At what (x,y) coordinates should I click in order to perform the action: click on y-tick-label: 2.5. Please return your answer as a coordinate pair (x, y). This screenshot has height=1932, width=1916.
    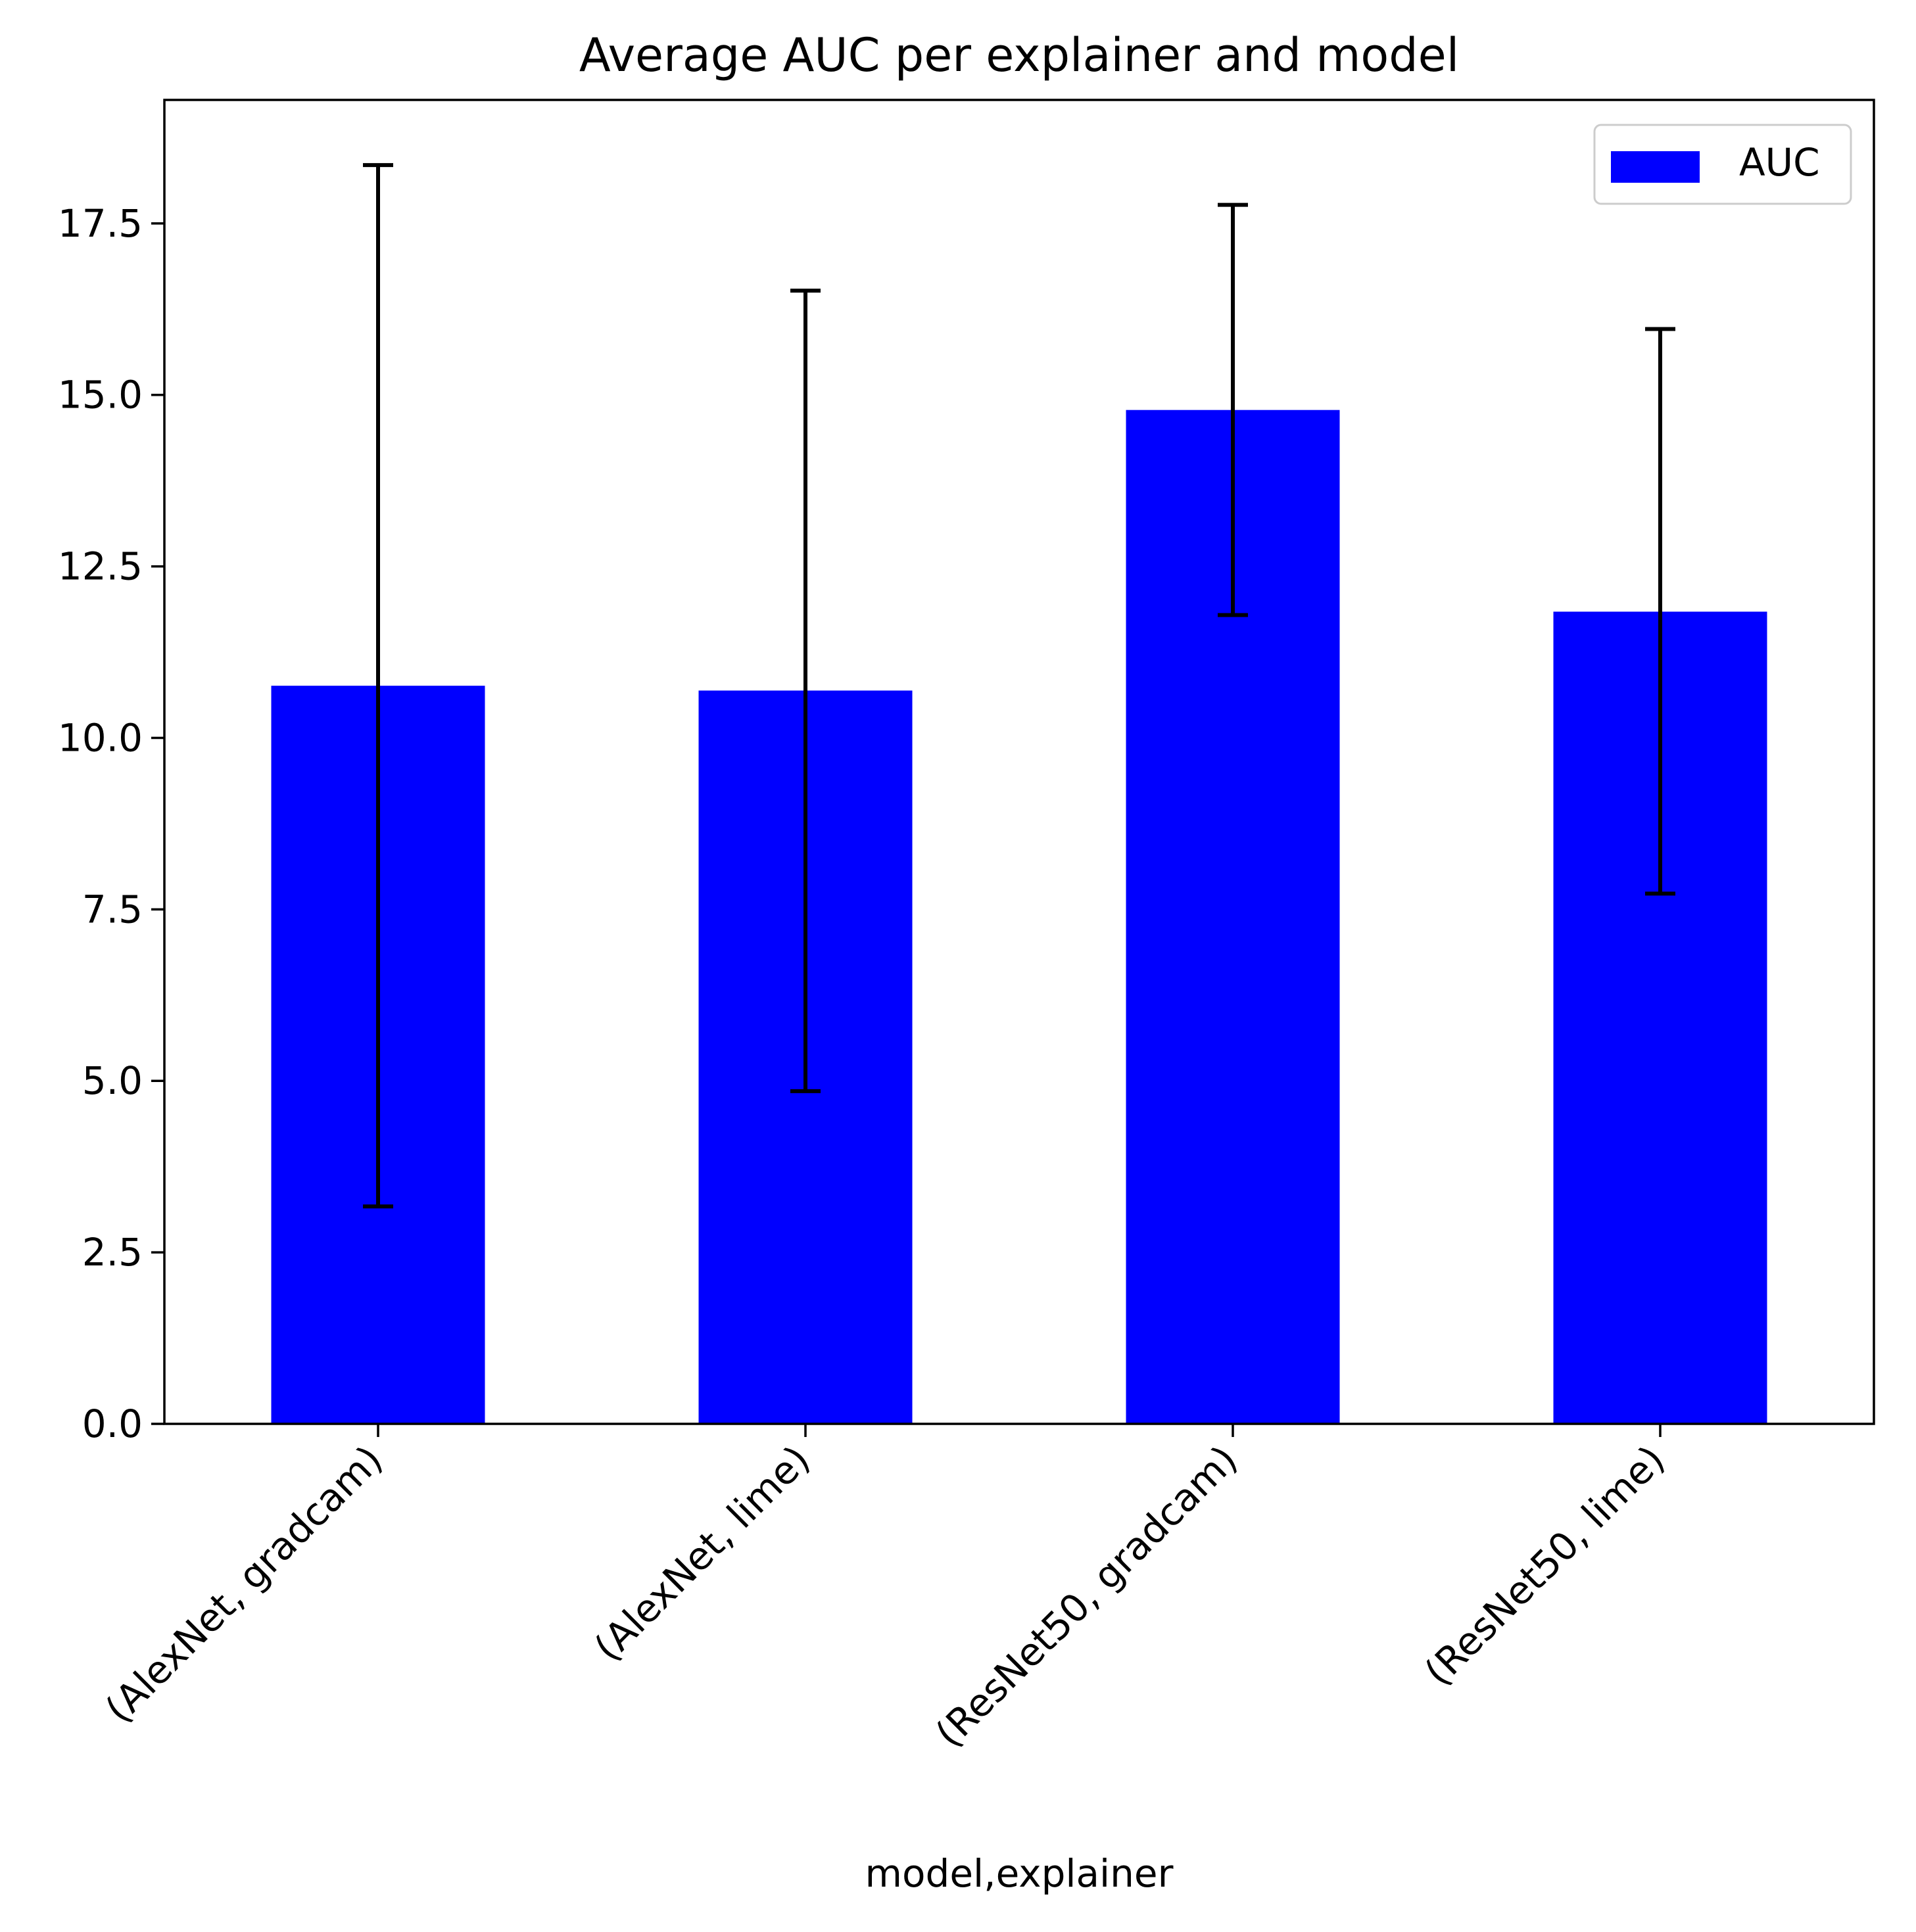
    Looking at the image, I should click on (112, 1252).